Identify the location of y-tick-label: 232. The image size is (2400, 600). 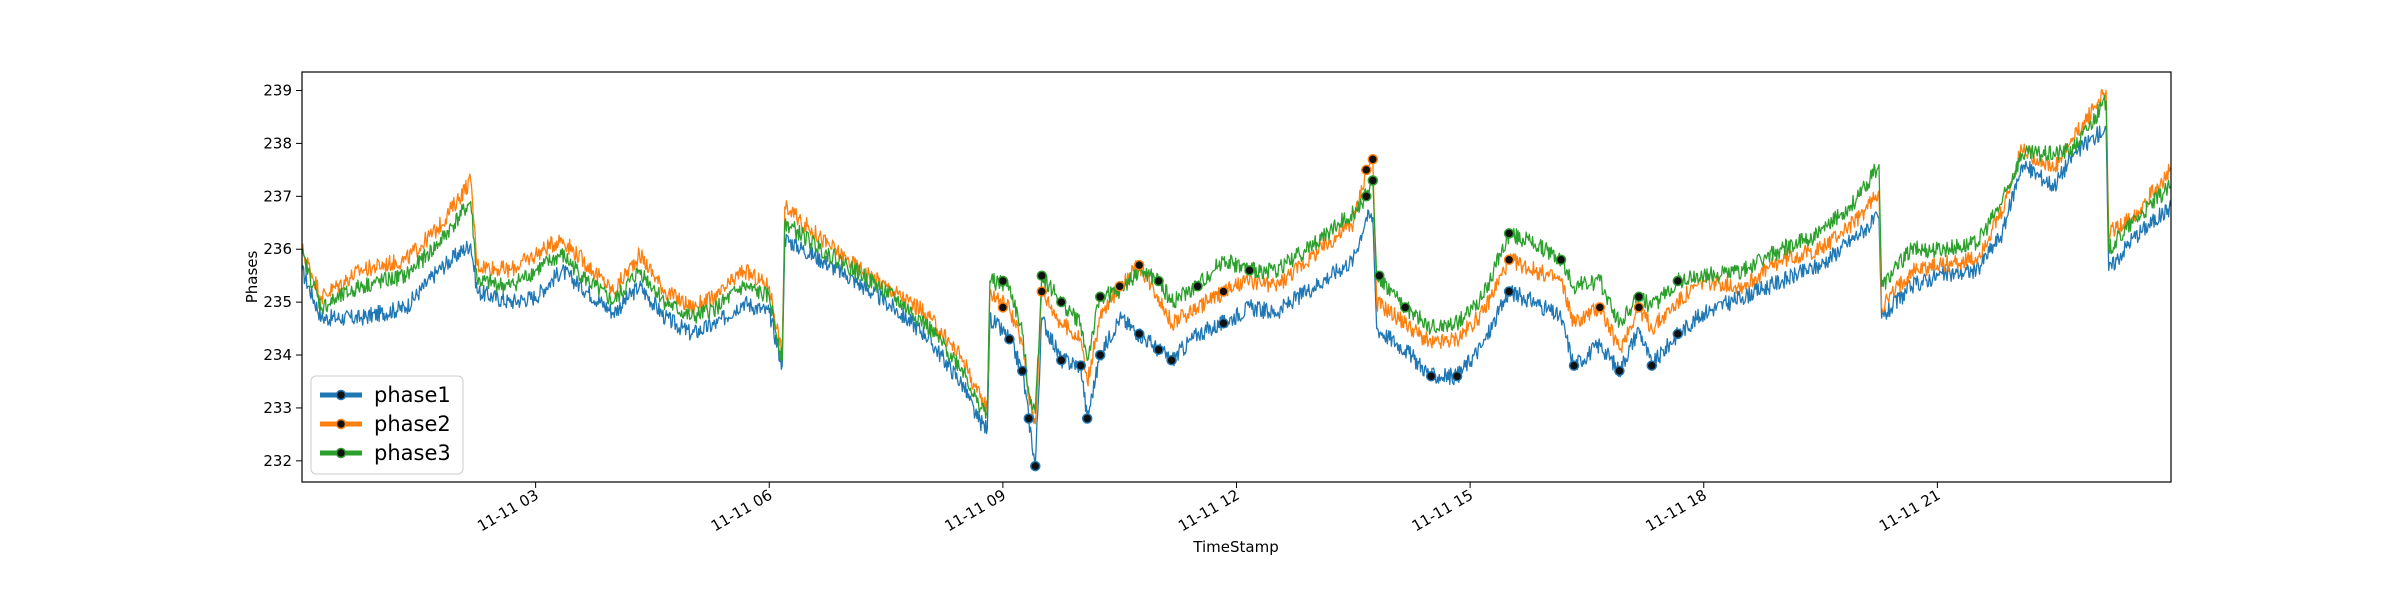
(277, 461).